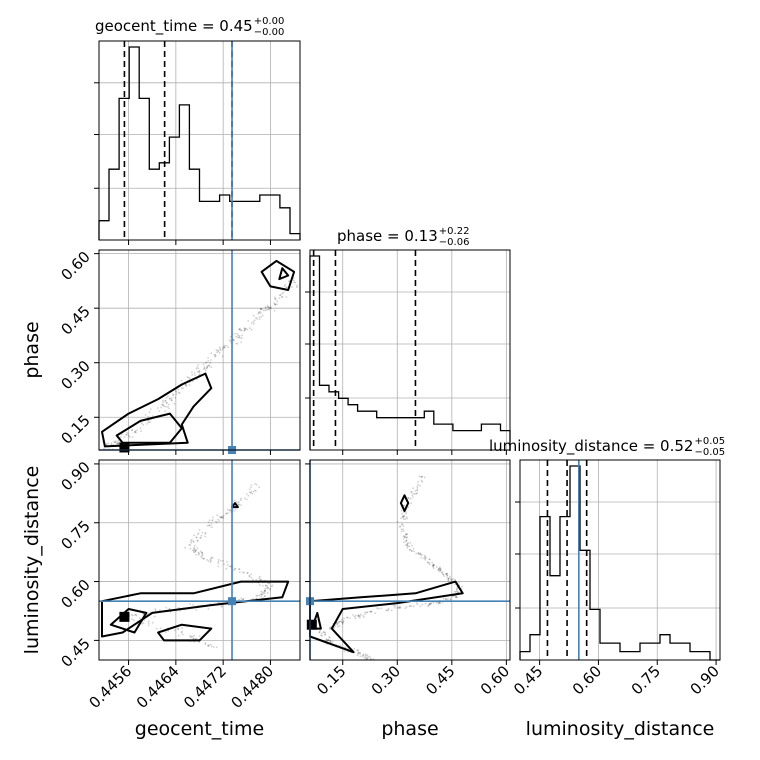 The image size is (760, 760). Describe the element at coordinates (709, 452) in the screenshot. I see `title-lower-error: −0.05` at that location.